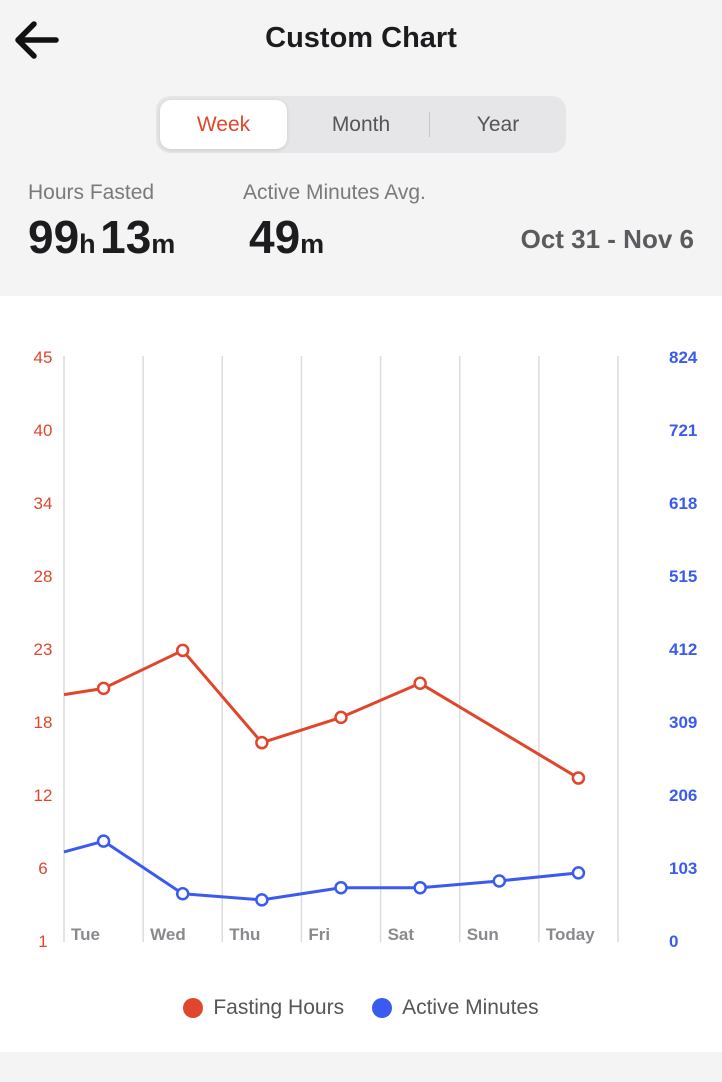 The width and height of the screenshot is (722, 1082). Describe the element at coordinates (483, 934) in the screenshot. I see `x-axis-label: Sun` at that location.